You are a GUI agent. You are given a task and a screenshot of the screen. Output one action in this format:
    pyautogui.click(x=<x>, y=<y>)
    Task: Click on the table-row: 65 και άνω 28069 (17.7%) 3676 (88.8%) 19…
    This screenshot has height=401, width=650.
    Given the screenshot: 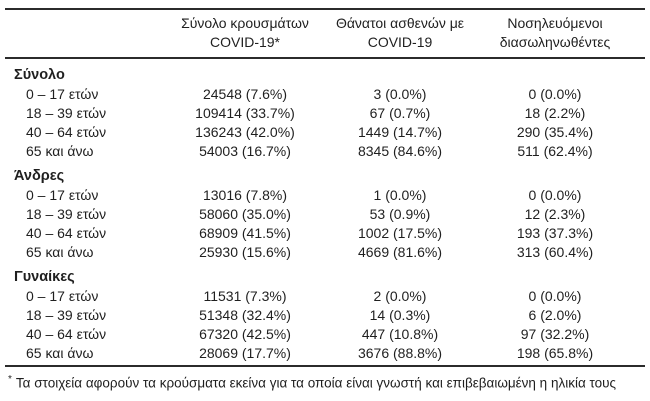 What is the action you would take?
    pyautogui.click(x=325, y=352)
    